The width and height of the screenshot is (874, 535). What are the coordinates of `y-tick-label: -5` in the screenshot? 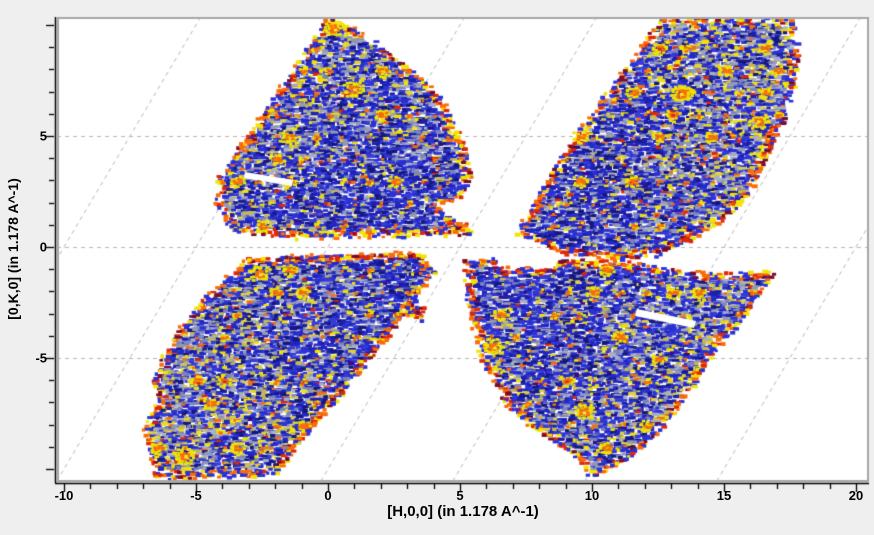 It's located at (41, 358).